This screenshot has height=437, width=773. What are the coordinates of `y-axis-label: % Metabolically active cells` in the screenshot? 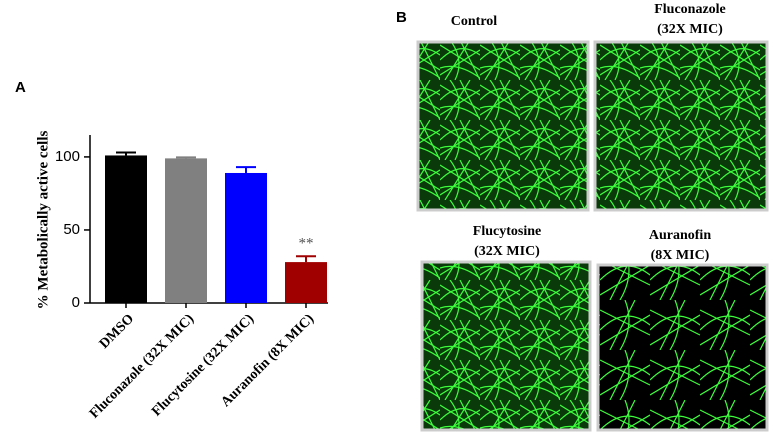 It's located at (43, 219).